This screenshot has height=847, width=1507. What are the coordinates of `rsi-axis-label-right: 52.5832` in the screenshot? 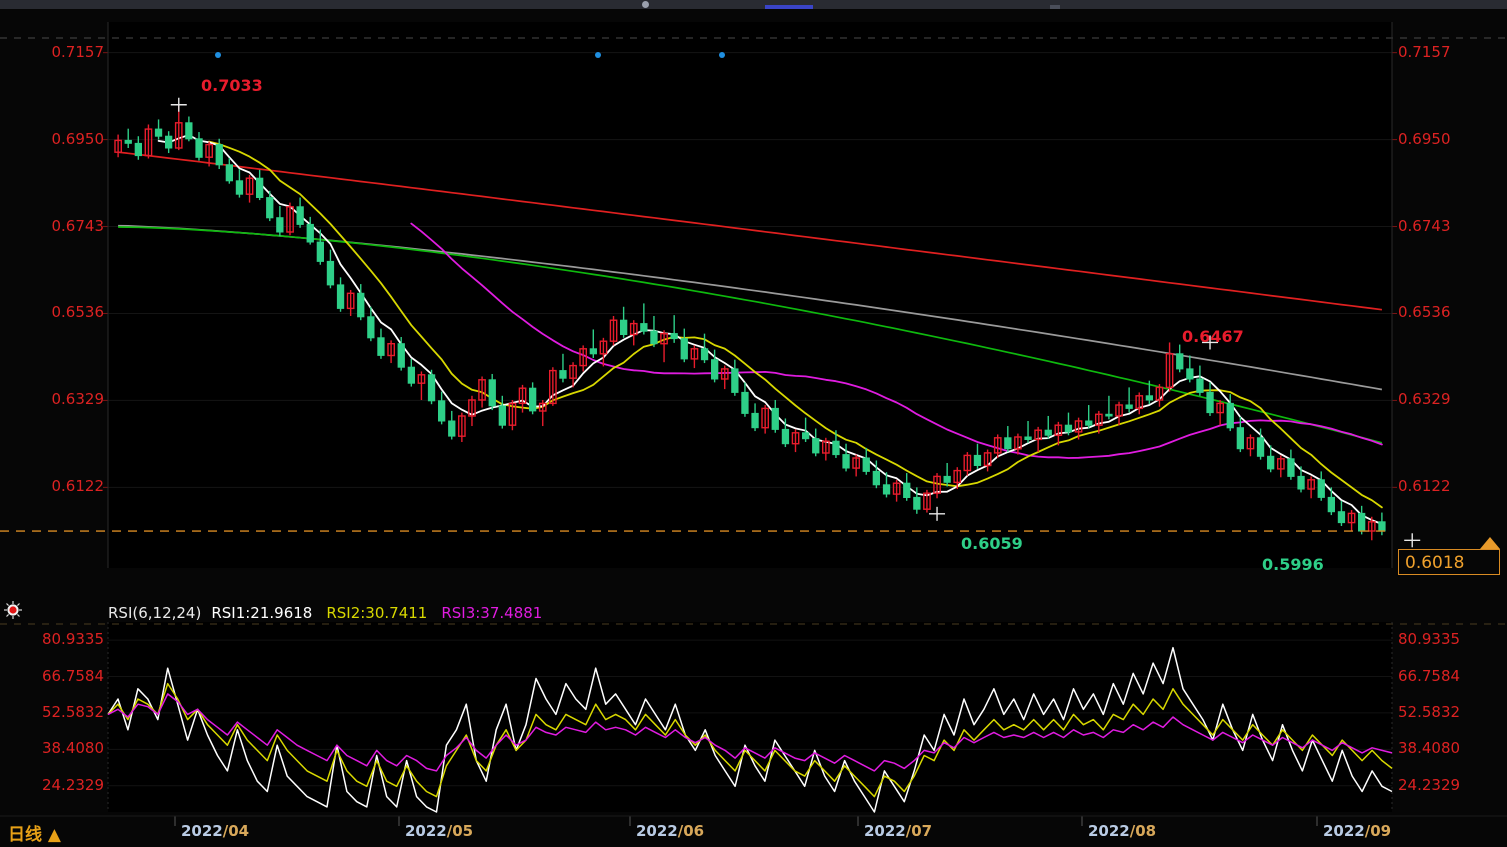 It's located at (1429, 711).